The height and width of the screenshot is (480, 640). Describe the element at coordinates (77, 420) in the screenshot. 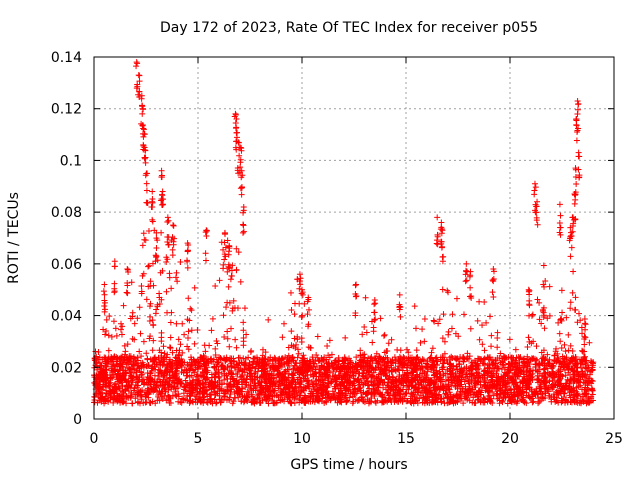

I see `y-tick-label: 0` at that location.